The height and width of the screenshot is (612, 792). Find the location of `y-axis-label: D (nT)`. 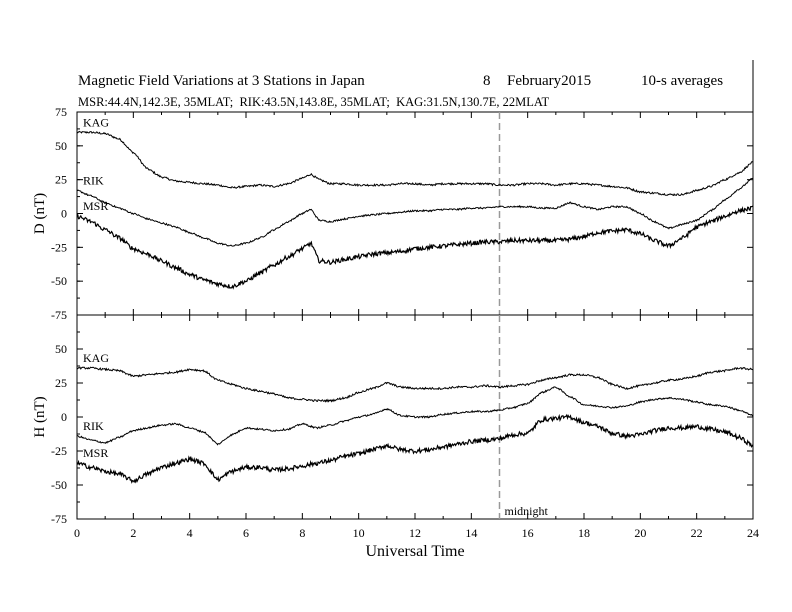

y-axis-label: D (nT) is located at coordinates (40, 213).